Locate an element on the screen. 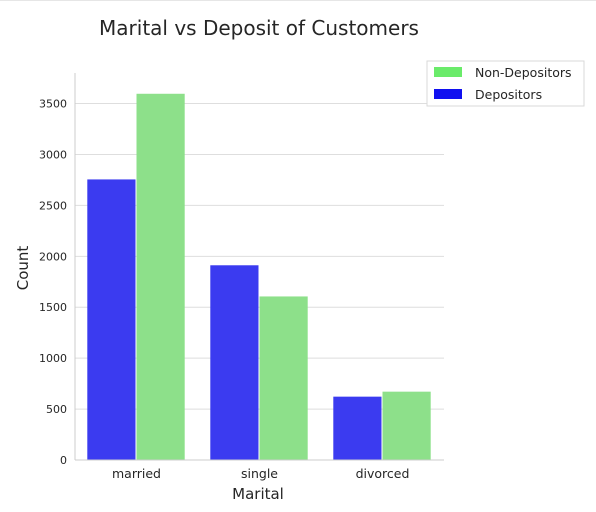 The height and width of the screenshot is (512, 596). x-category-label: divorced is located at coordinates (383, 473).